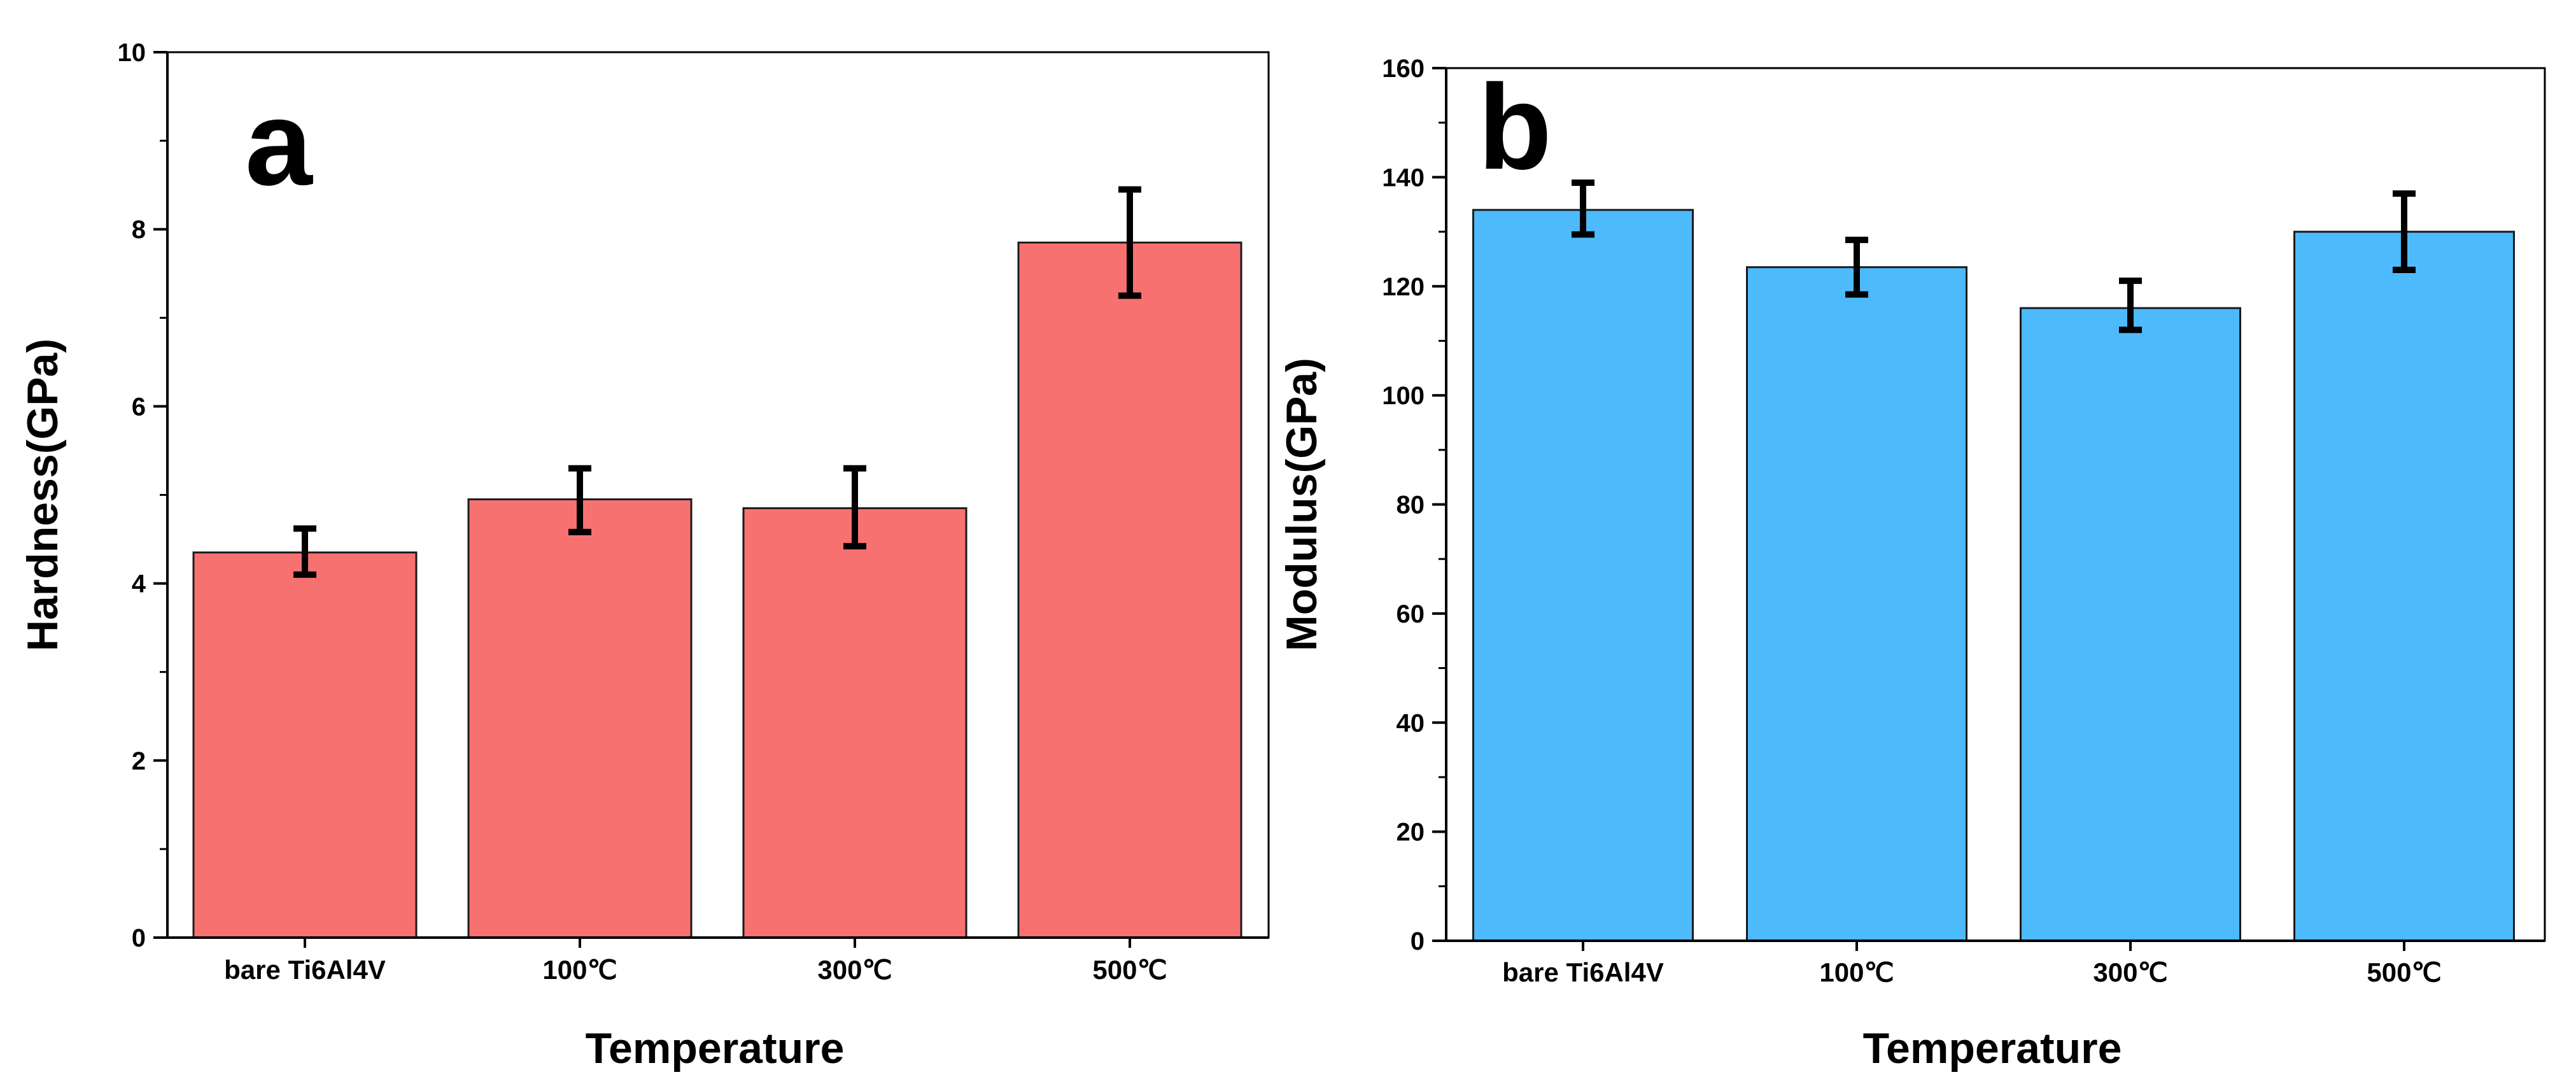 The width and height of the screenshot is (2576, 1091). What do you see at coordinates (716, 1048) in the screenshot?
I see `hardness-x-axis-title: Temperature` at bounding box center [716, 1048].